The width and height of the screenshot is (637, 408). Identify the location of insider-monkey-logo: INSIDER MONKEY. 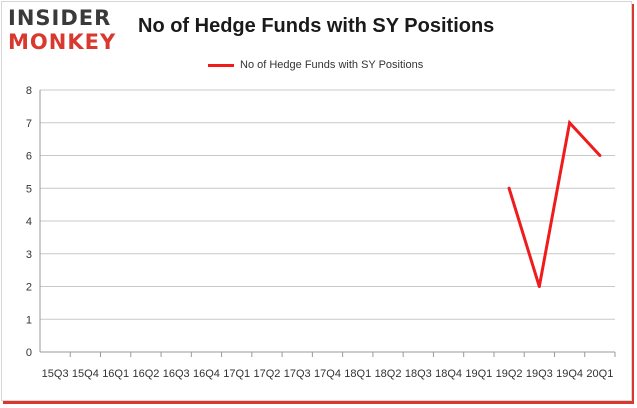
(64, 30).